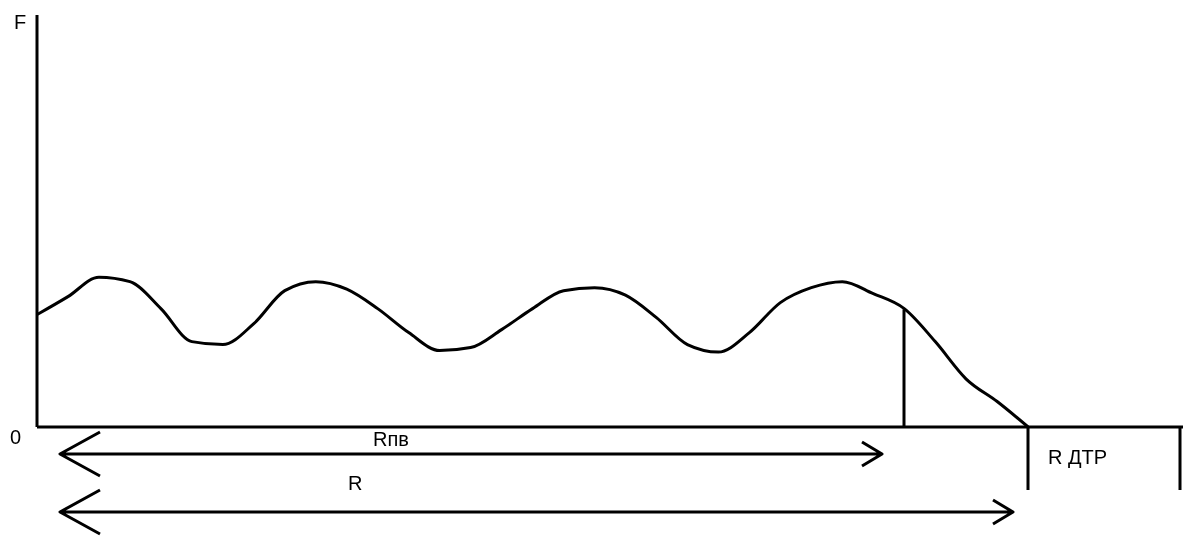 The width and height of the screenshot is (1192, 537). Describe the element at coordinates (16, 437) in the screenshot. I see `text: 0` at that location.